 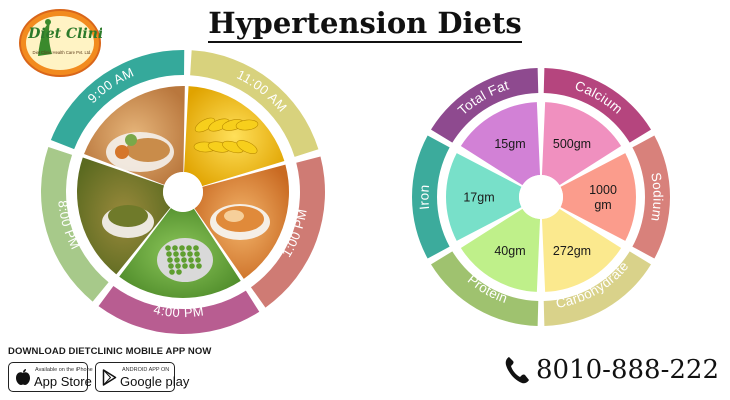 What do you see at coordinates (62, 52) in the screenshot?
I see `logo-subtext: Diet Clinic Health Care Pvt. Ltd.` at bounding box center [62, 52].